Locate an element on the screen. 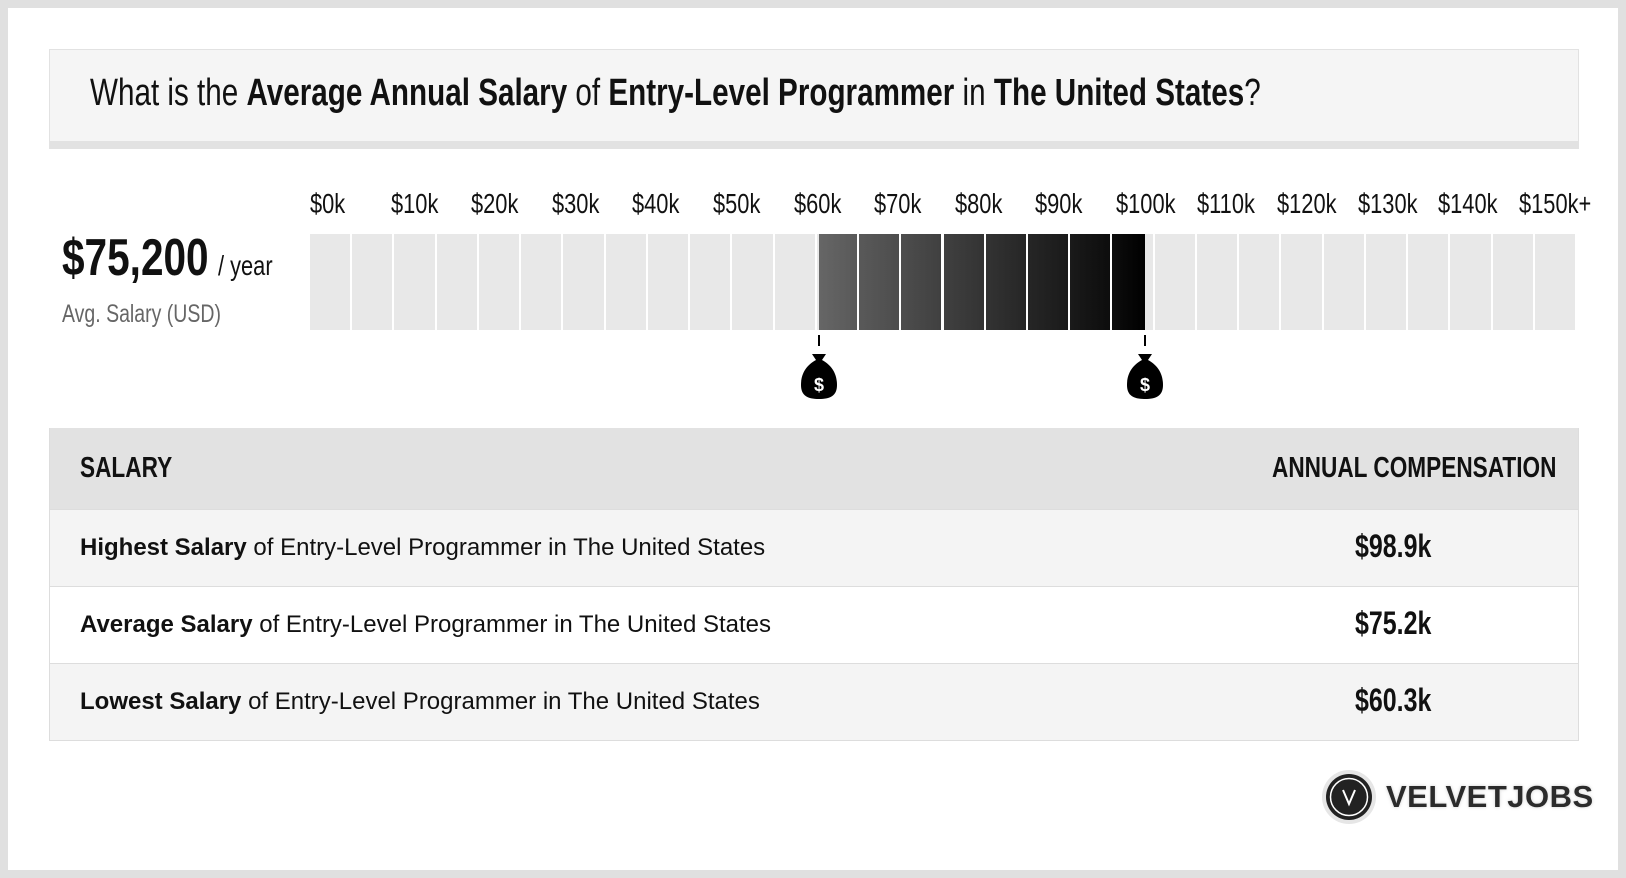 This screenshot has height=878, width=1626. x-tick-label: $100k is located at coordinates (1145, 203).